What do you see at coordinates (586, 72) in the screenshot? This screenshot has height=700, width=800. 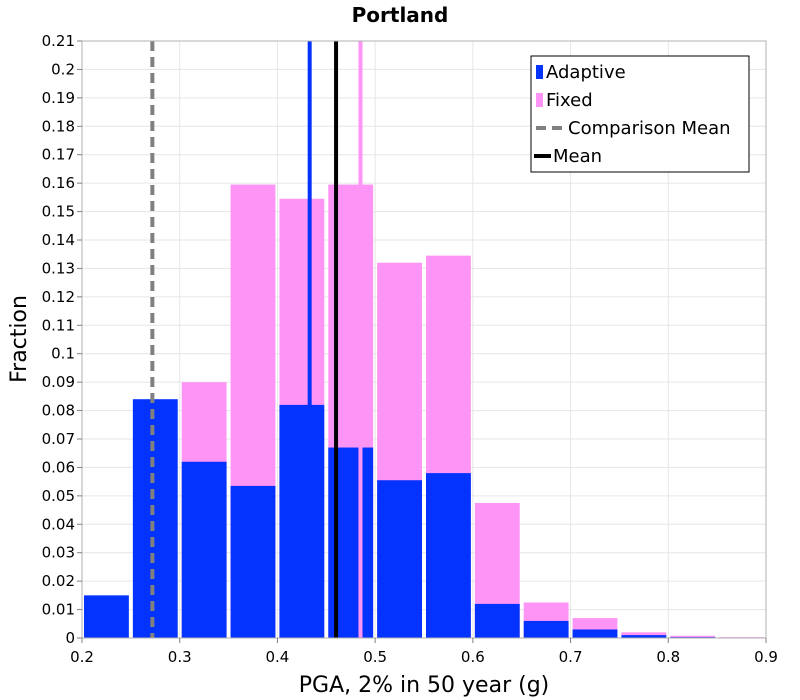 I see `legend-label-adaptive: Adaptive` at bounding box center [586, 72].